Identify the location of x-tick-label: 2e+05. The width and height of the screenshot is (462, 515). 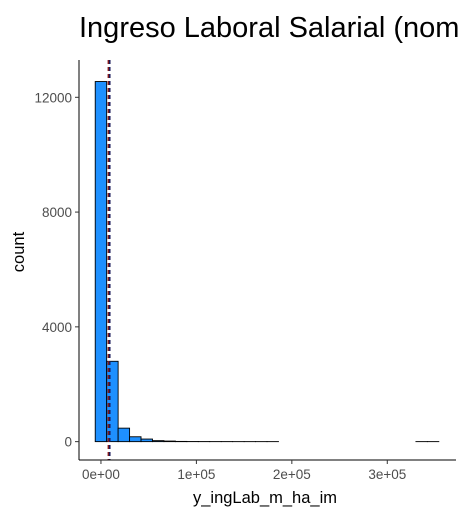
(292, 474).